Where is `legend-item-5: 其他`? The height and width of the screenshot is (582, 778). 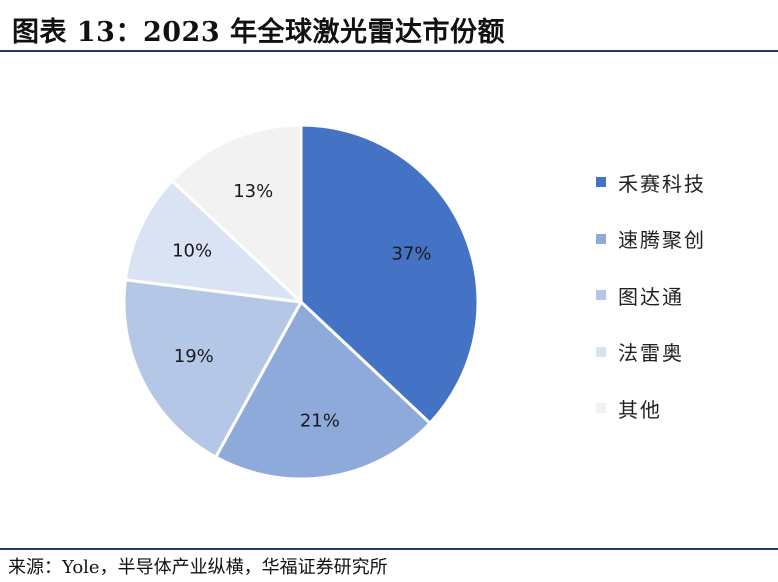 legend-item-5: 其他 is located at coordinates (681, 408).